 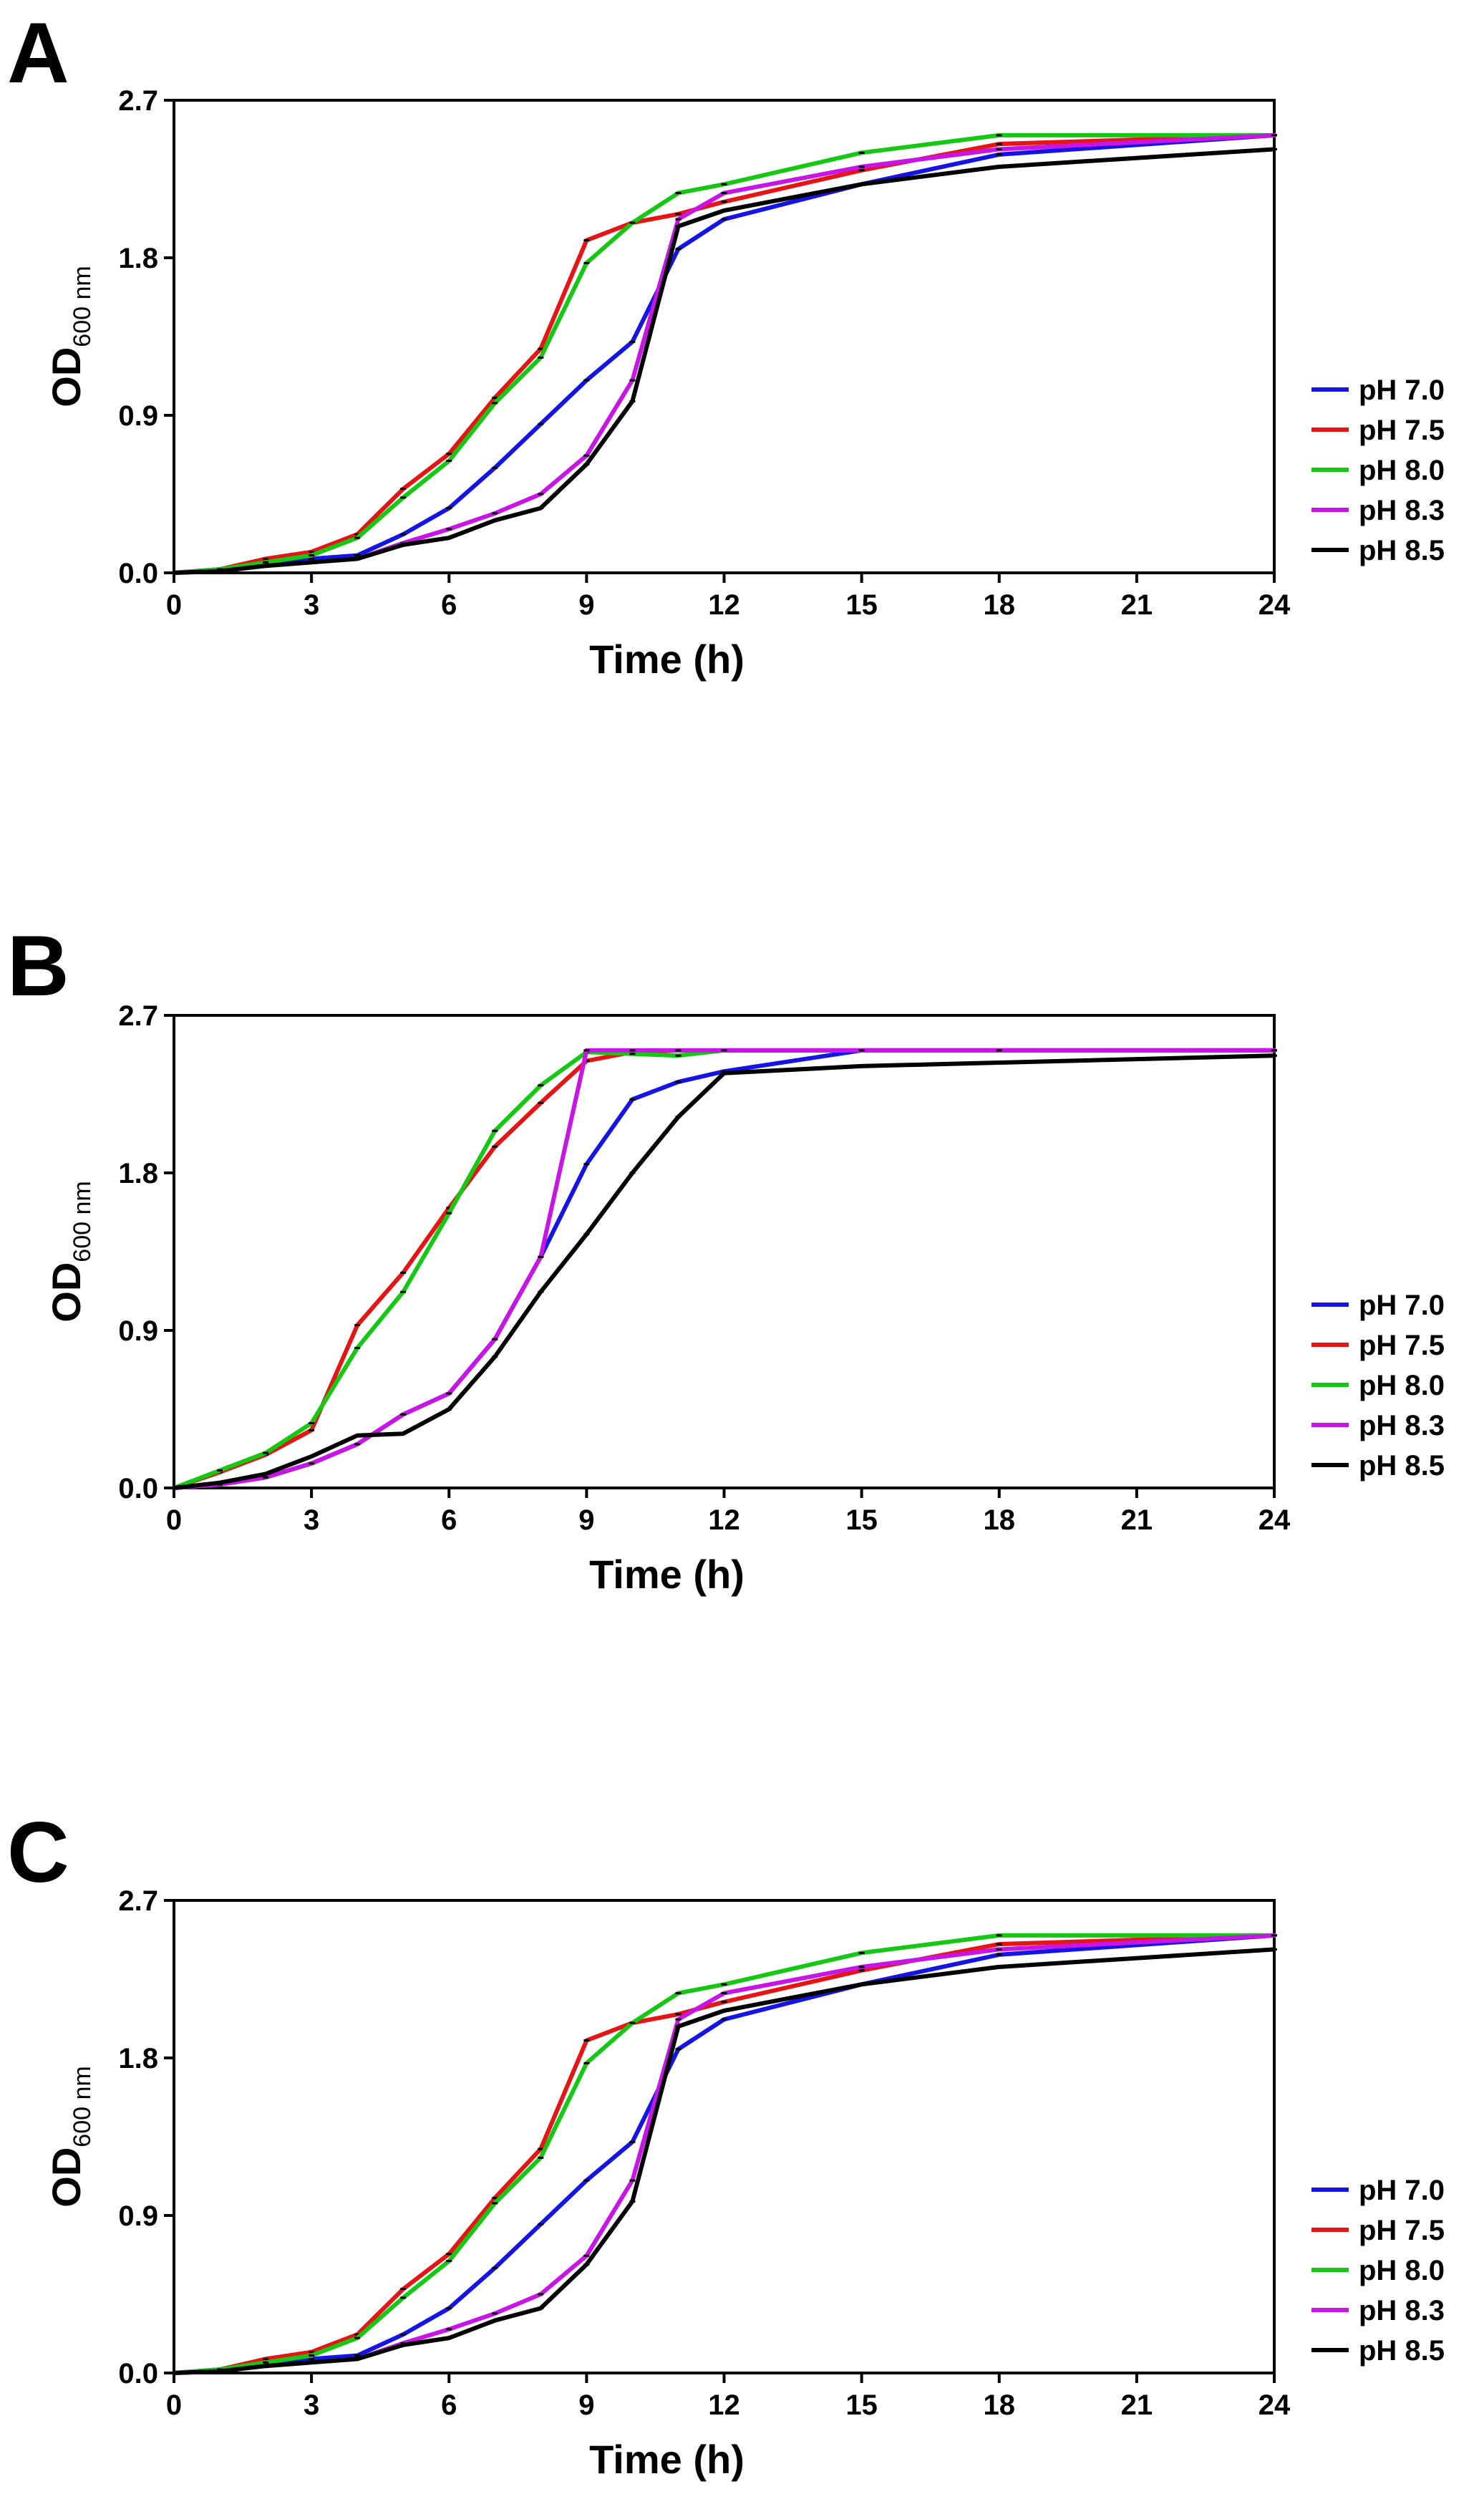 What do you see at coordinates (38, 53) in the screenshot?
I see `panel-letter: A` at bounding box center [38, 53].